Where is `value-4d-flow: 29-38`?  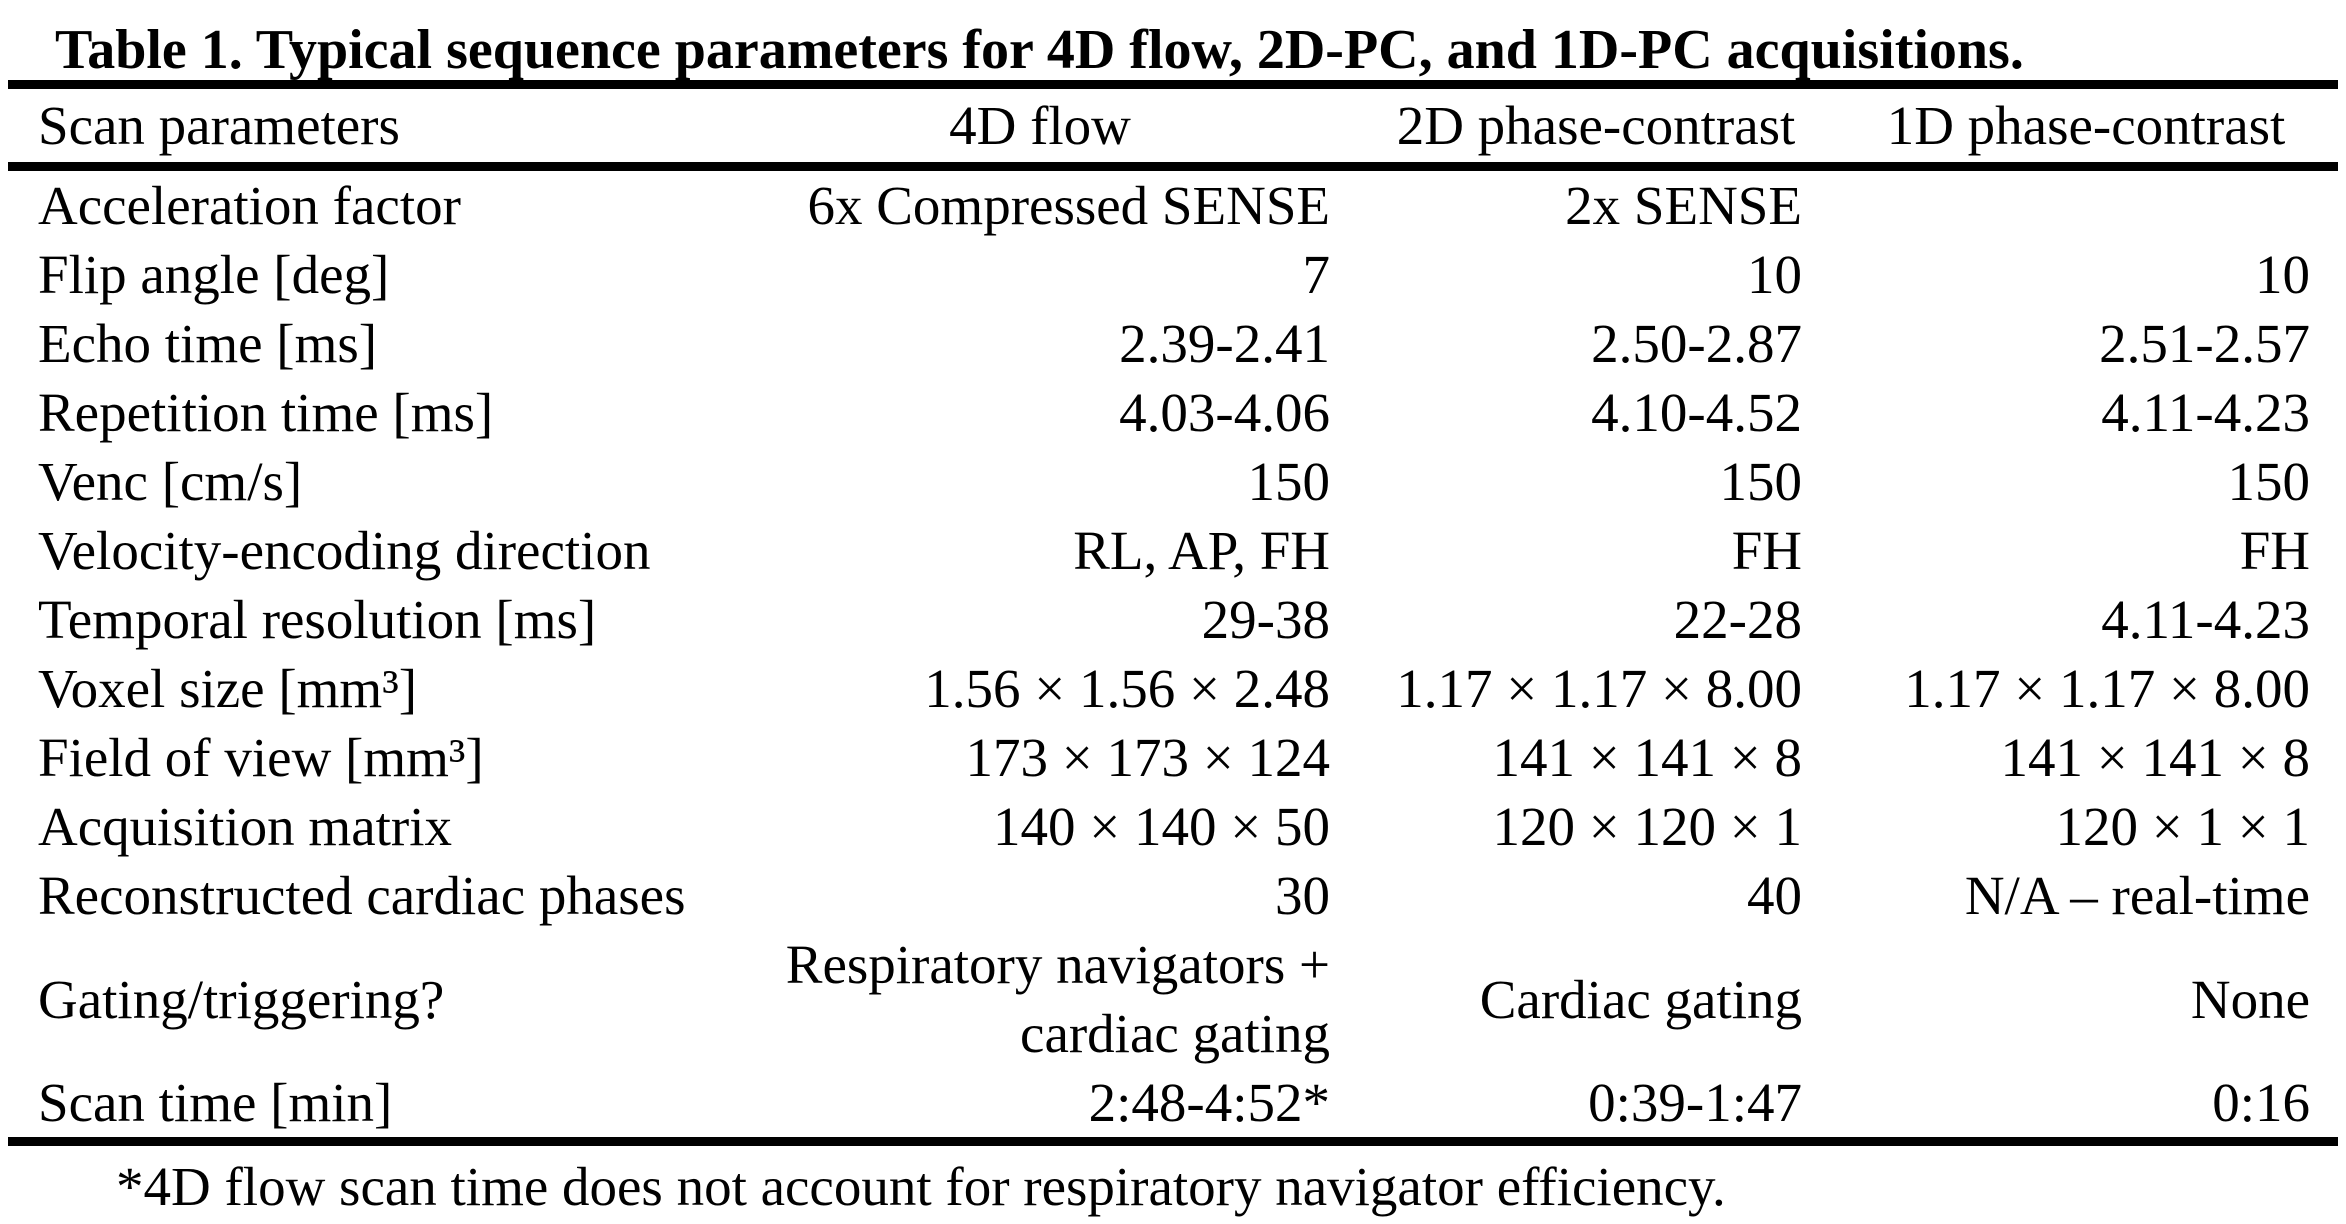 value-4d-flow: 29-38 is located at coordinates (1265, 619).